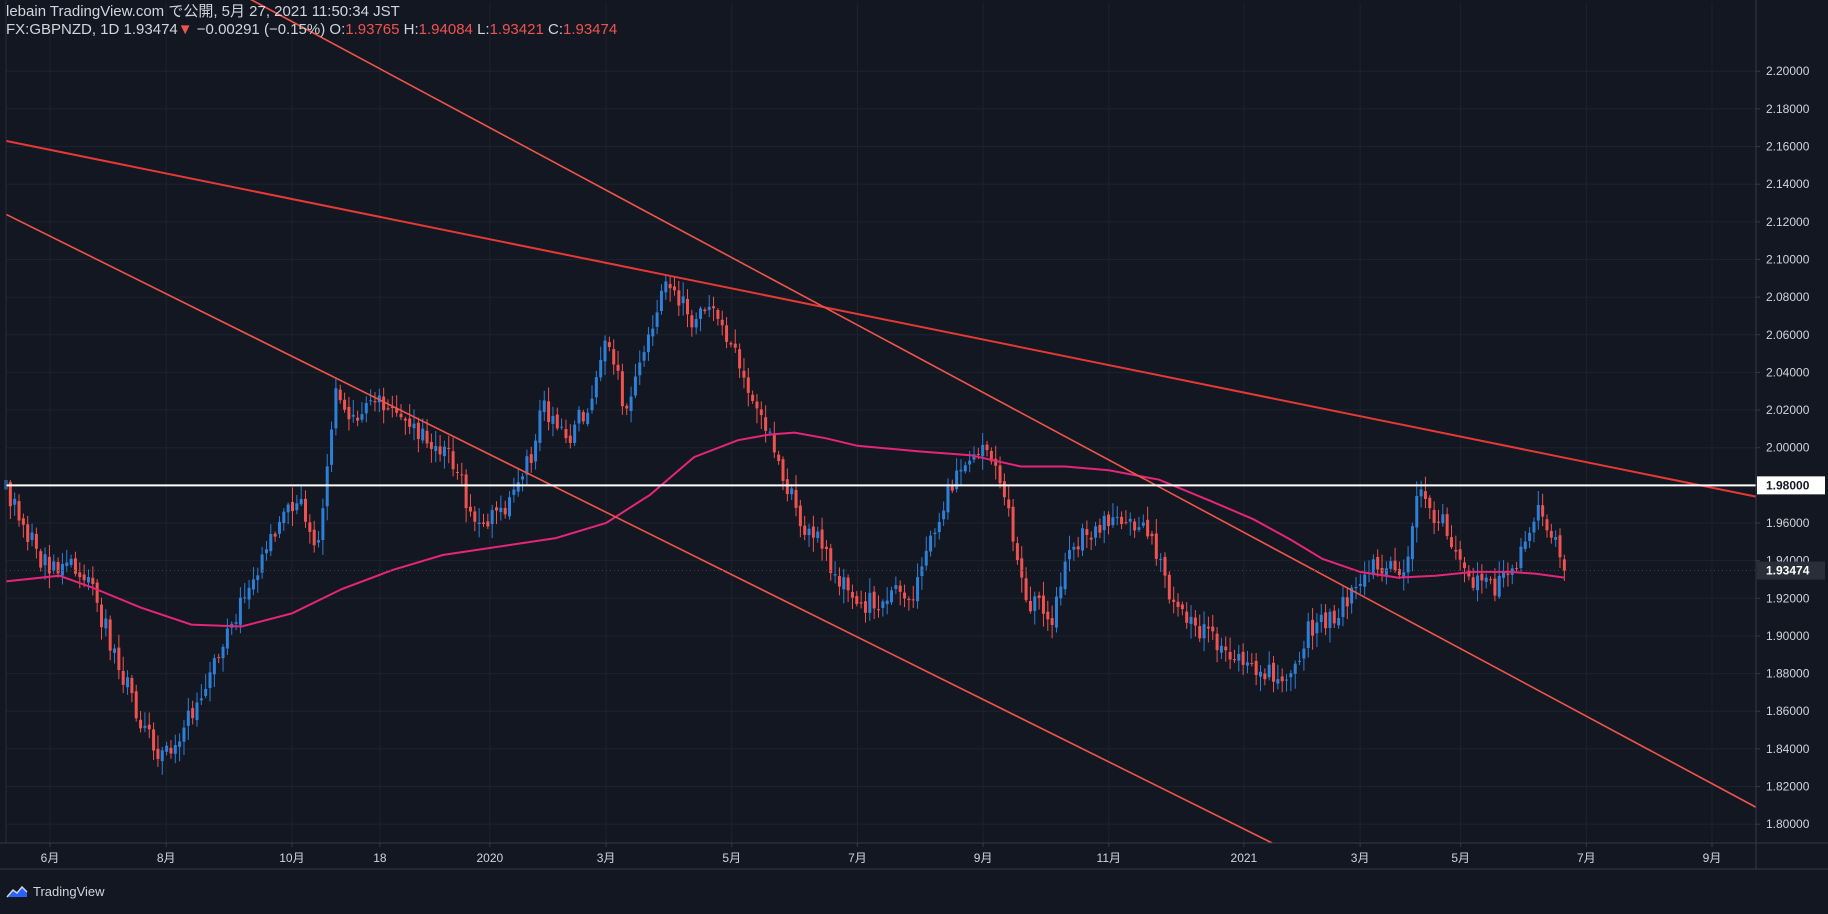 The width and height of the screenshot is (1828, 914). What do you see at coordinates (55, 891) in the screenshot?
I see `tradingview-logo: TradingView` at bounding box center [55, 891].